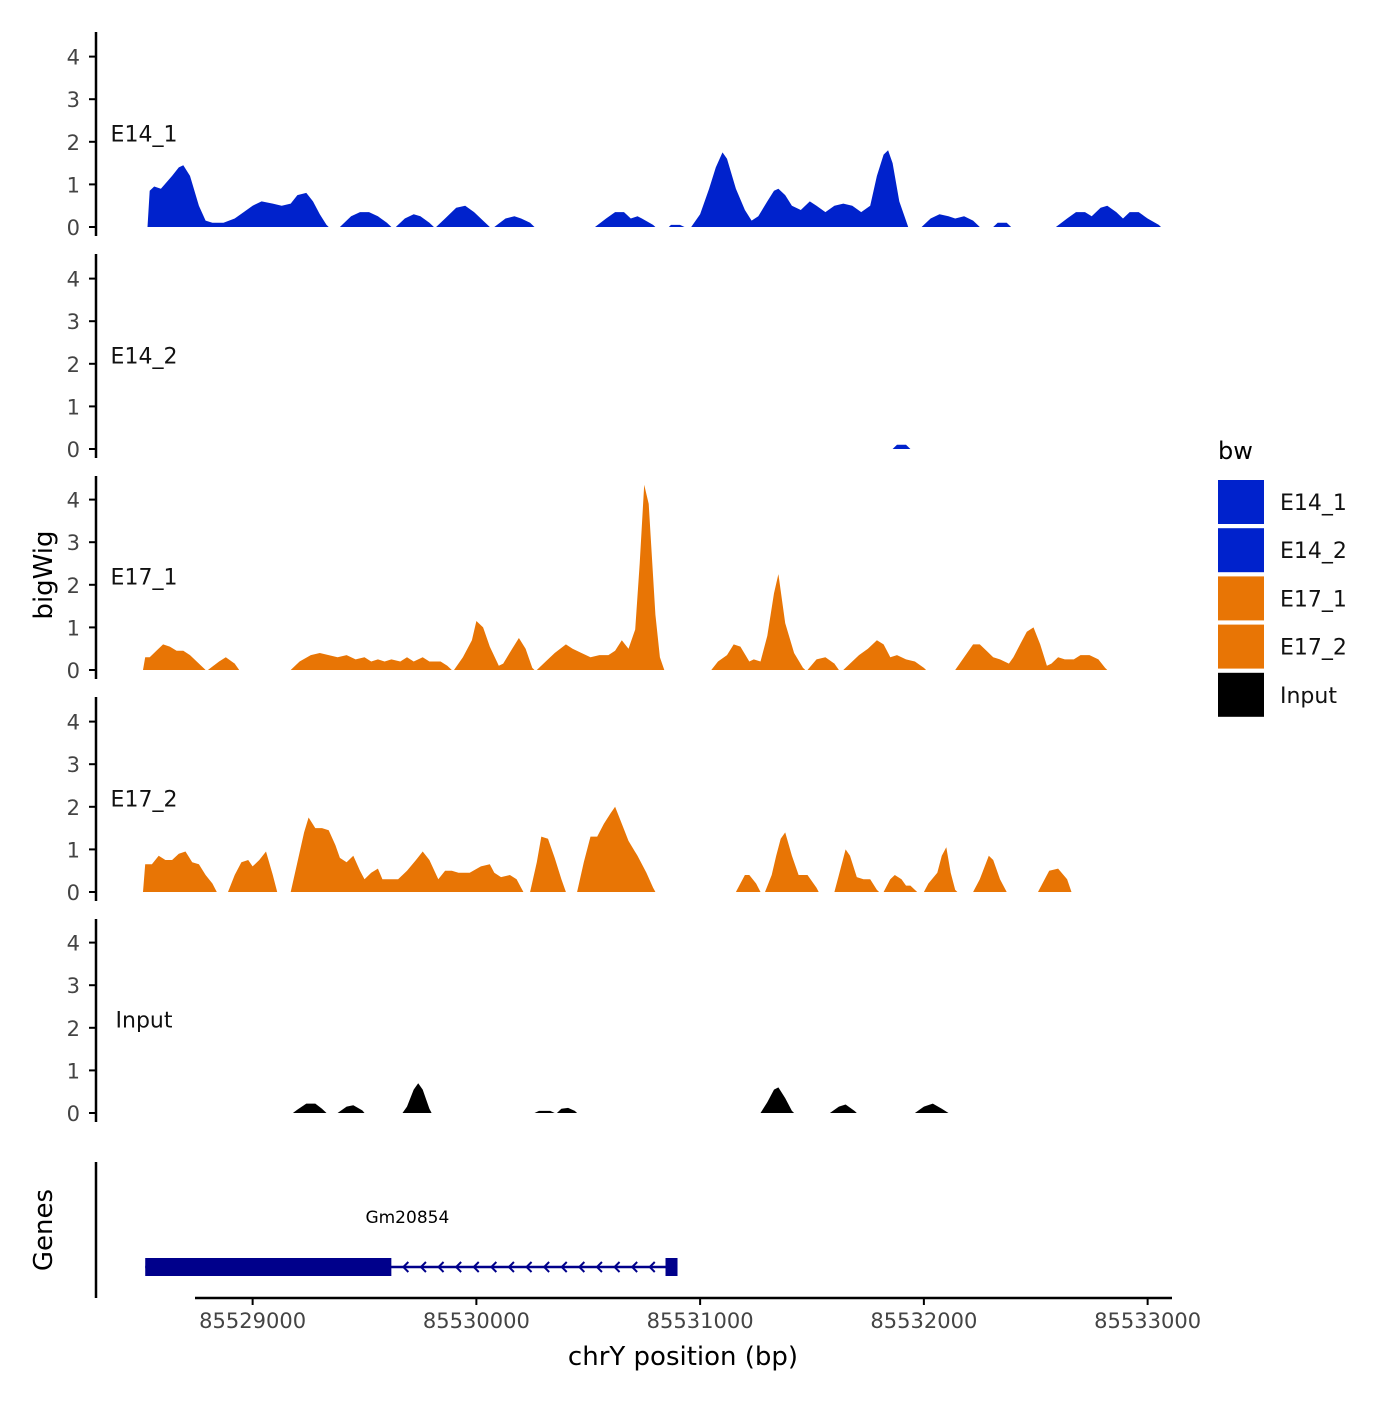 The width and height of the screenshot is (1400, 1404). I want to click on y-tick-label-E17_2-1: 1, so click(73, 850).